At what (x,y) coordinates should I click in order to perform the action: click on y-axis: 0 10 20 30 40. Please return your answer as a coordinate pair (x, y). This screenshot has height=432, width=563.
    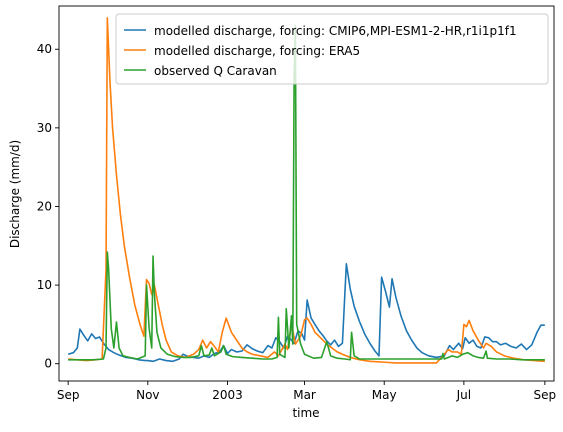
    Looking at the image, I should click on (48, 206).